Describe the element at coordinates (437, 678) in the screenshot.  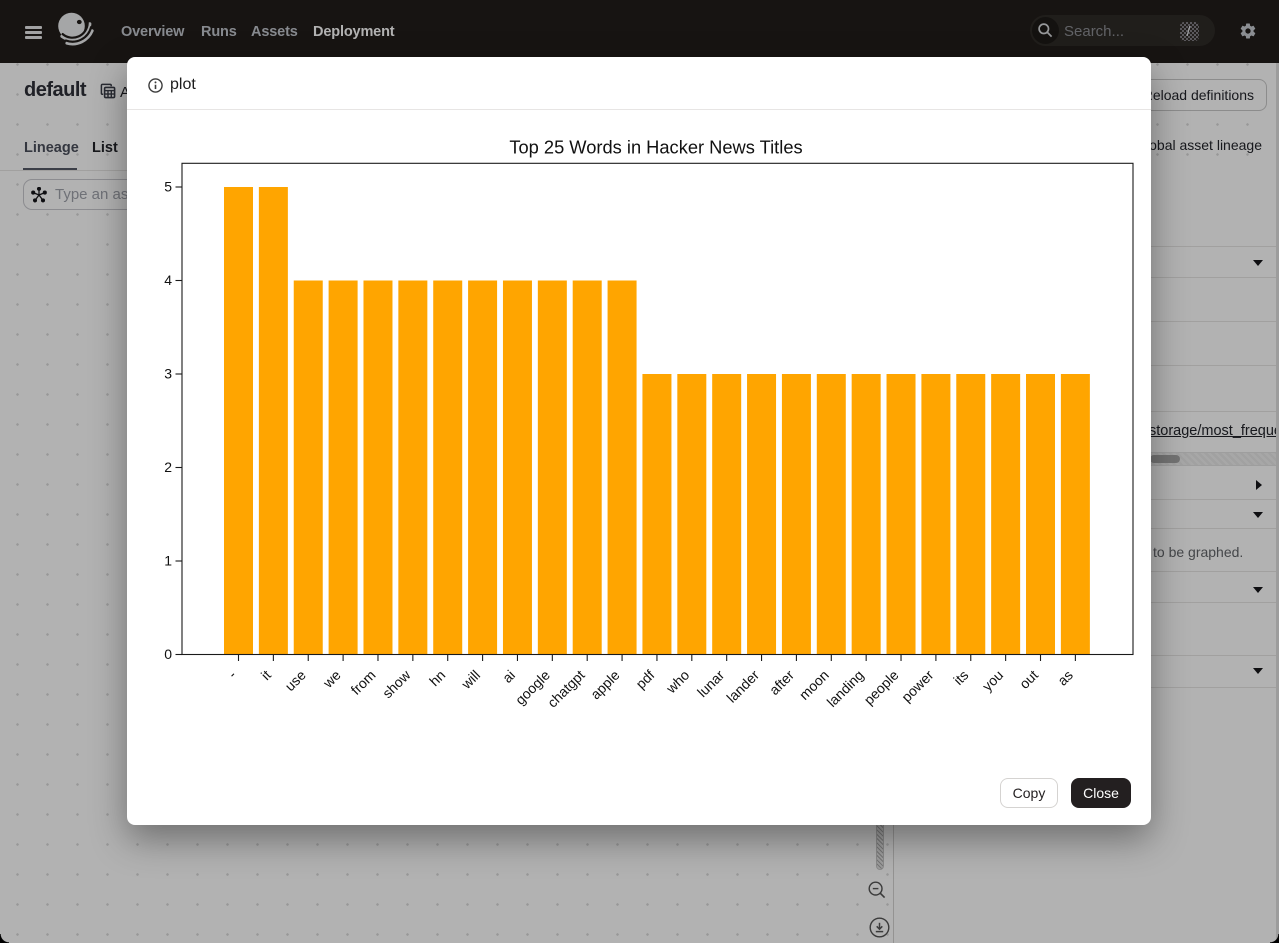
I see `svg-text: hn` at that location.